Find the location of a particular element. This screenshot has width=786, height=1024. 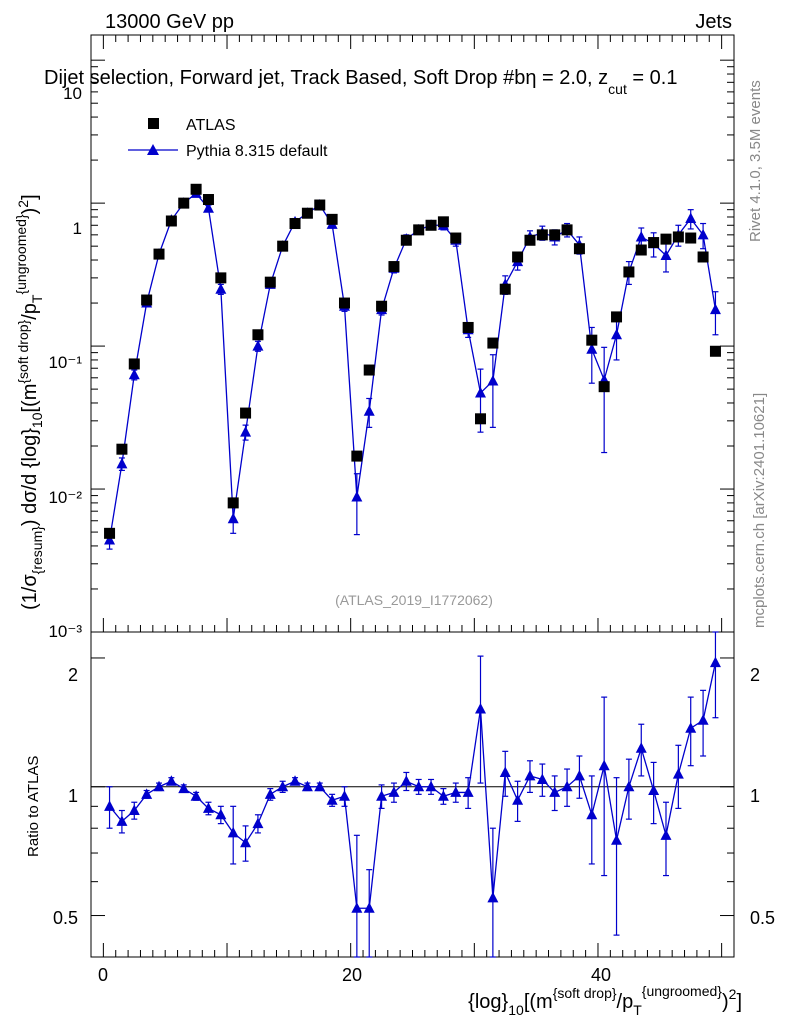

ratio-ytick-1-right: 1 is located at coordinates (755, 796).